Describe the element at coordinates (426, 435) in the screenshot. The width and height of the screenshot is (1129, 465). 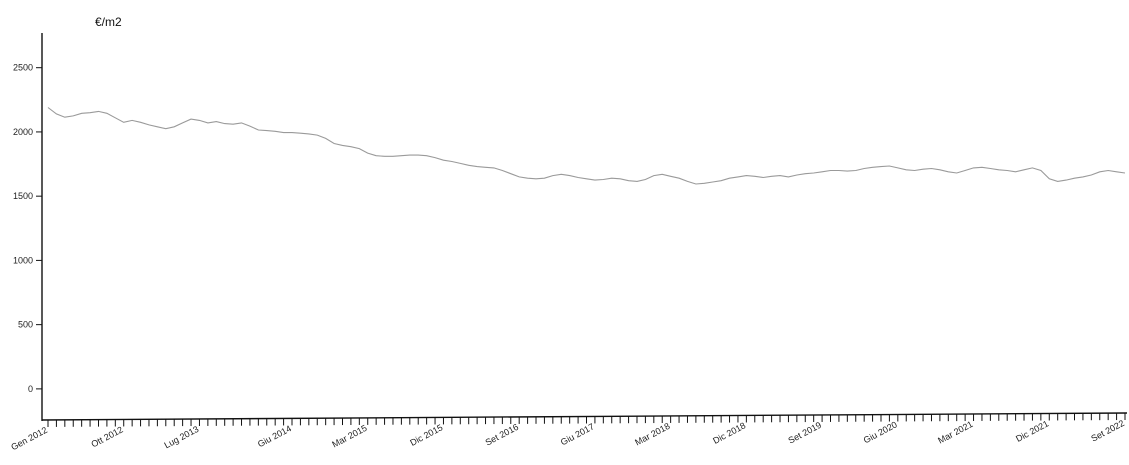
I see `x-tick-label: Dic 2015` at that location.